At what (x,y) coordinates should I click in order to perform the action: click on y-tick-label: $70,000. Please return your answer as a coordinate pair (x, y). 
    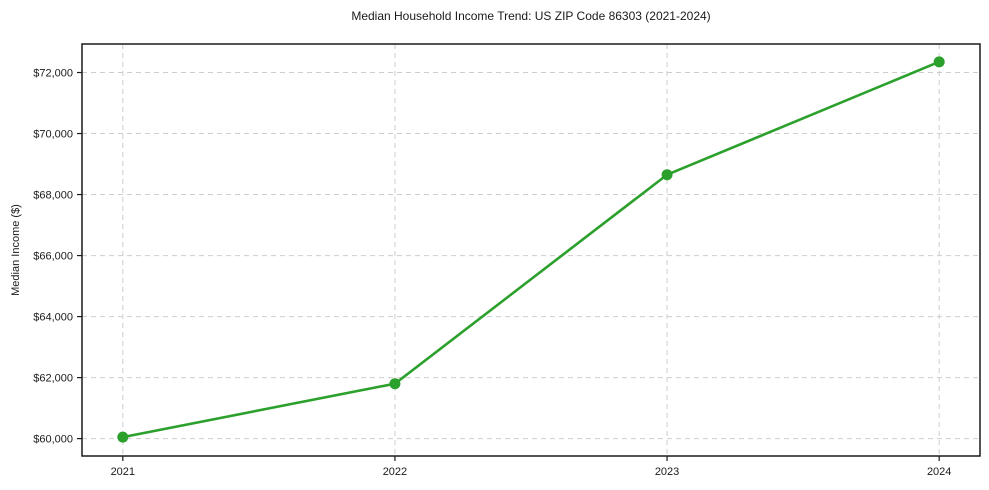
    Looking at the image, I should click on (53, 134).